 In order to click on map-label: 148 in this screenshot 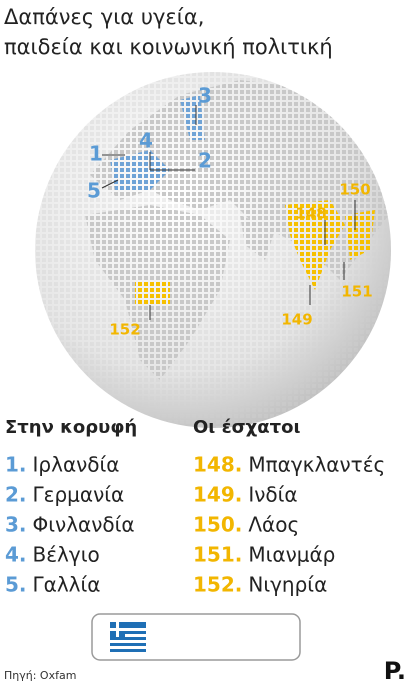, I will do `click(310, 214)`.